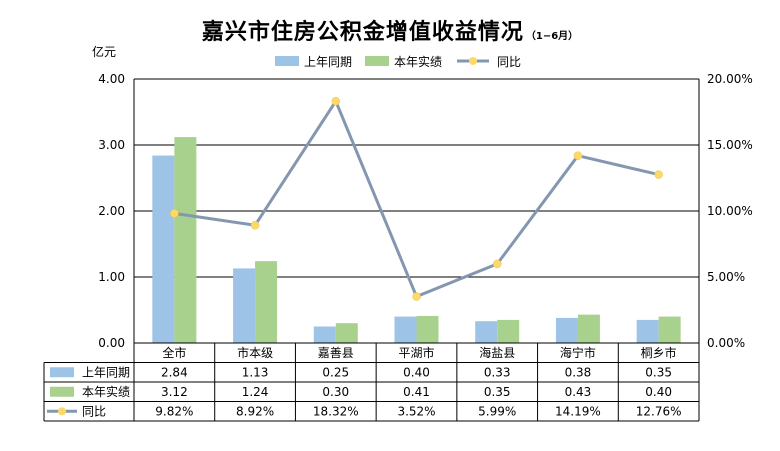  I want to click on legend-label-curr: 本年实绩, so click(418, 61).